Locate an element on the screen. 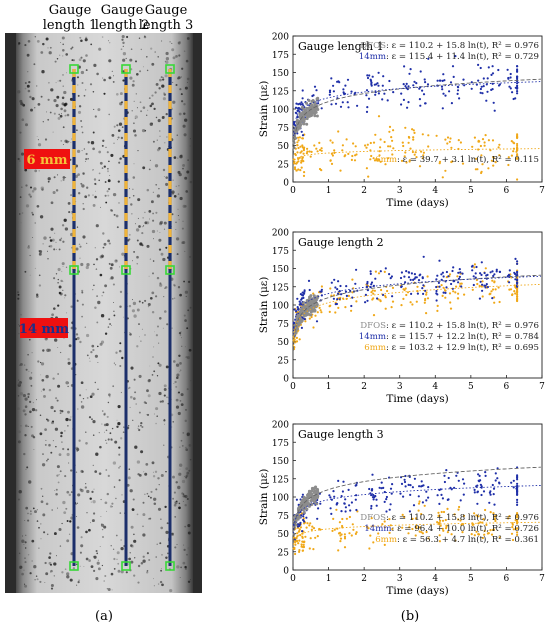 The image size is (550, 627). x-tick-label: 4 is located at coordinates (435, 579).